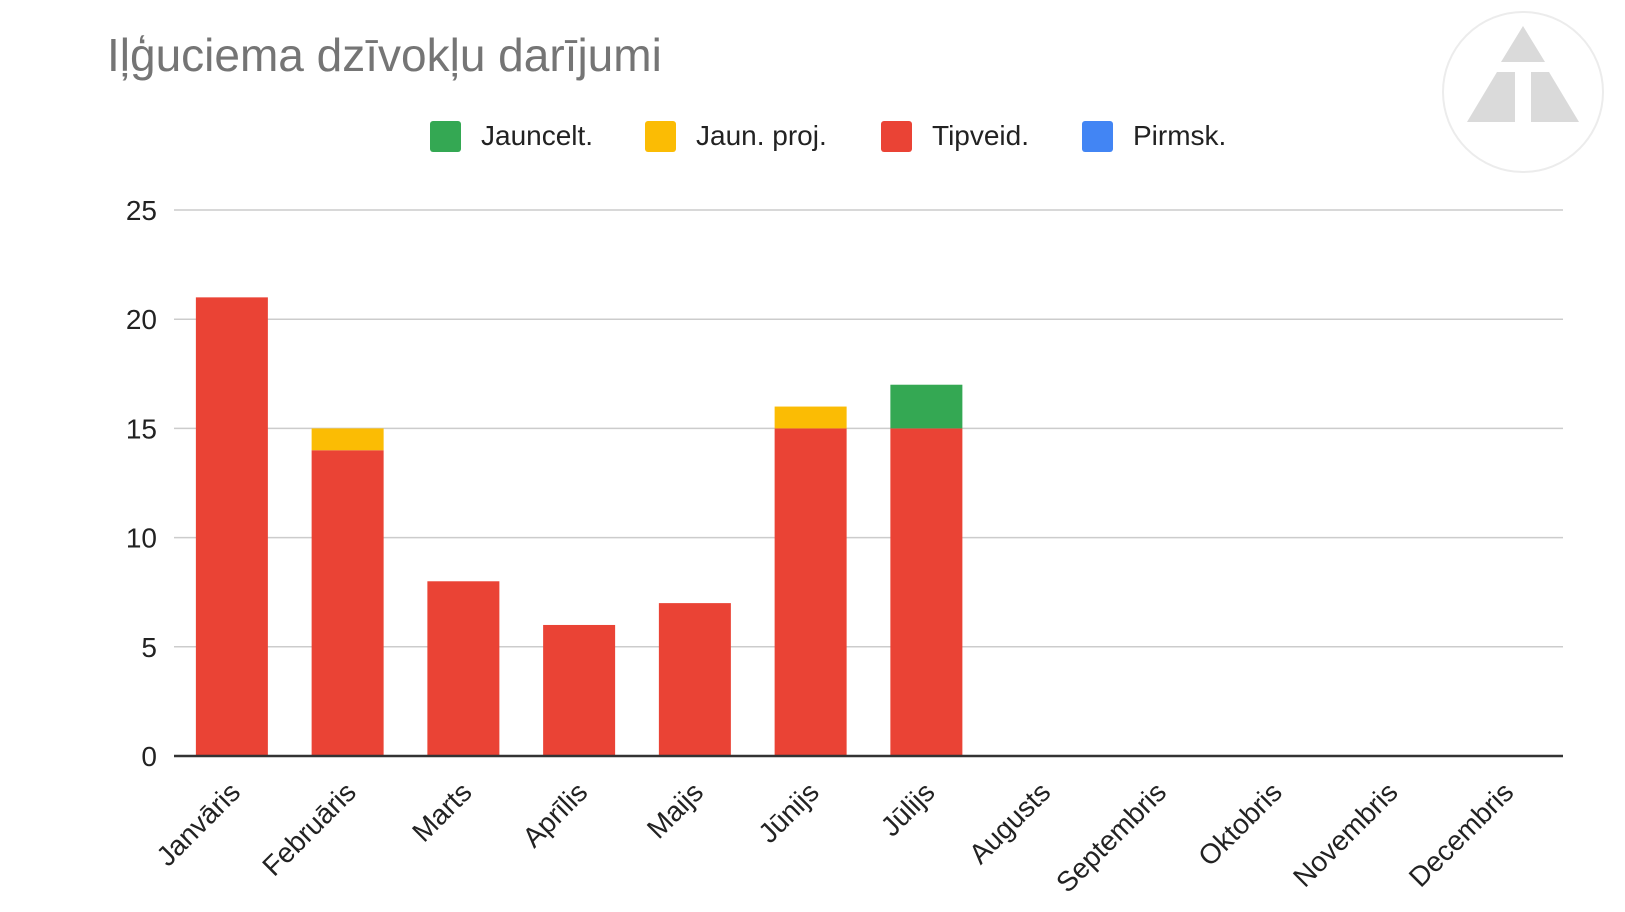  I want to click on legend-item-jauncelt: Jauncelt., so click(511, 136).